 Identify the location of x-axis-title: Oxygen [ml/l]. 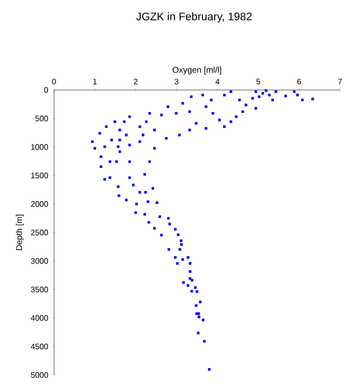
(197, 70).